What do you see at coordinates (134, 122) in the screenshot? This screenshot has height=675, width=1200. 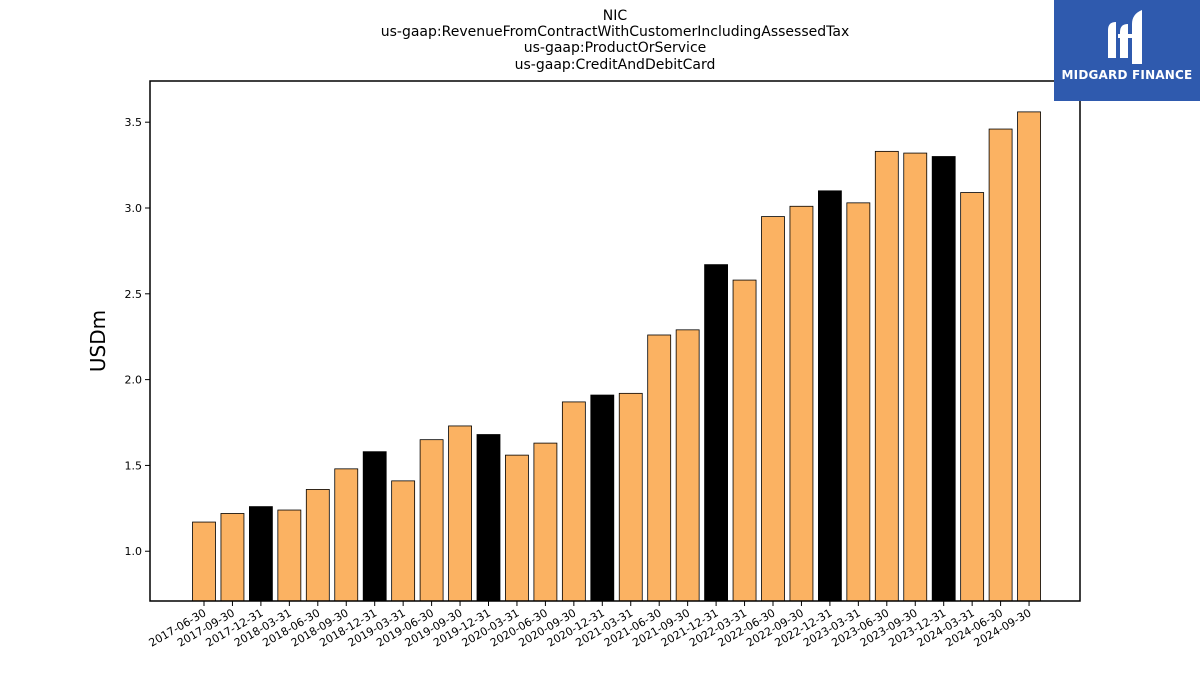 I see `y-tick-label: 3.5` at bounding box center [134, 122].